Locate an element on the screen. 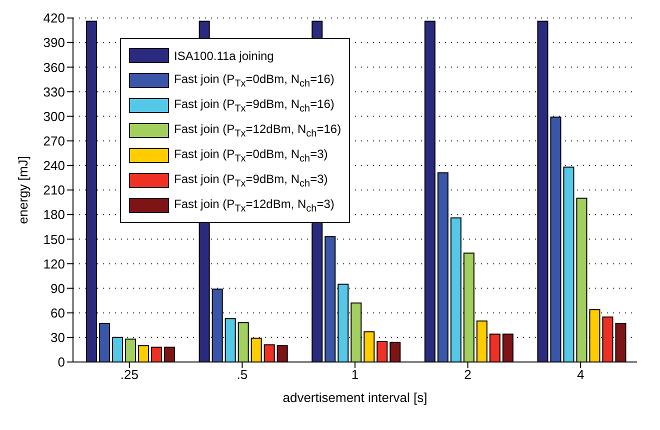  y-tick-label: 60 is located at coordinates (57, 312).